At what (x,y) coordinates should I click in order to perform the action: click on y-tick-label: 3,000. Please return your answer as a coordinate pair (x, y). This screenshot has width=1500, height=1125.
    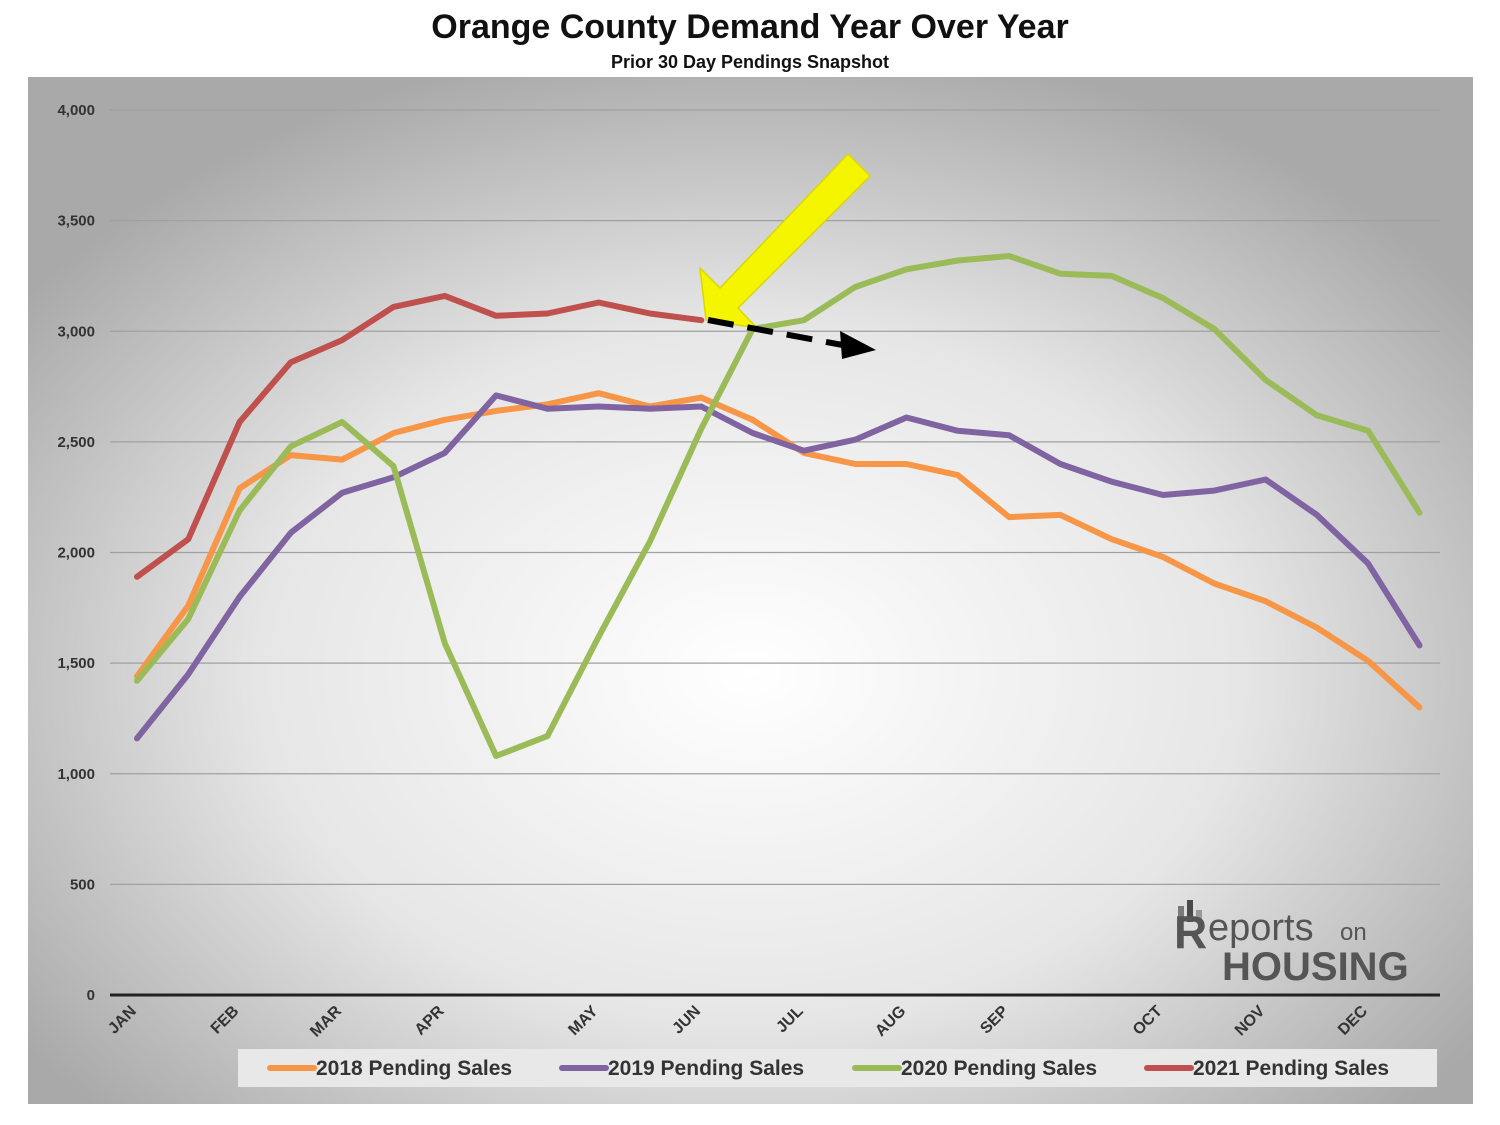
    Looking at the image, I should click on (76, 331).